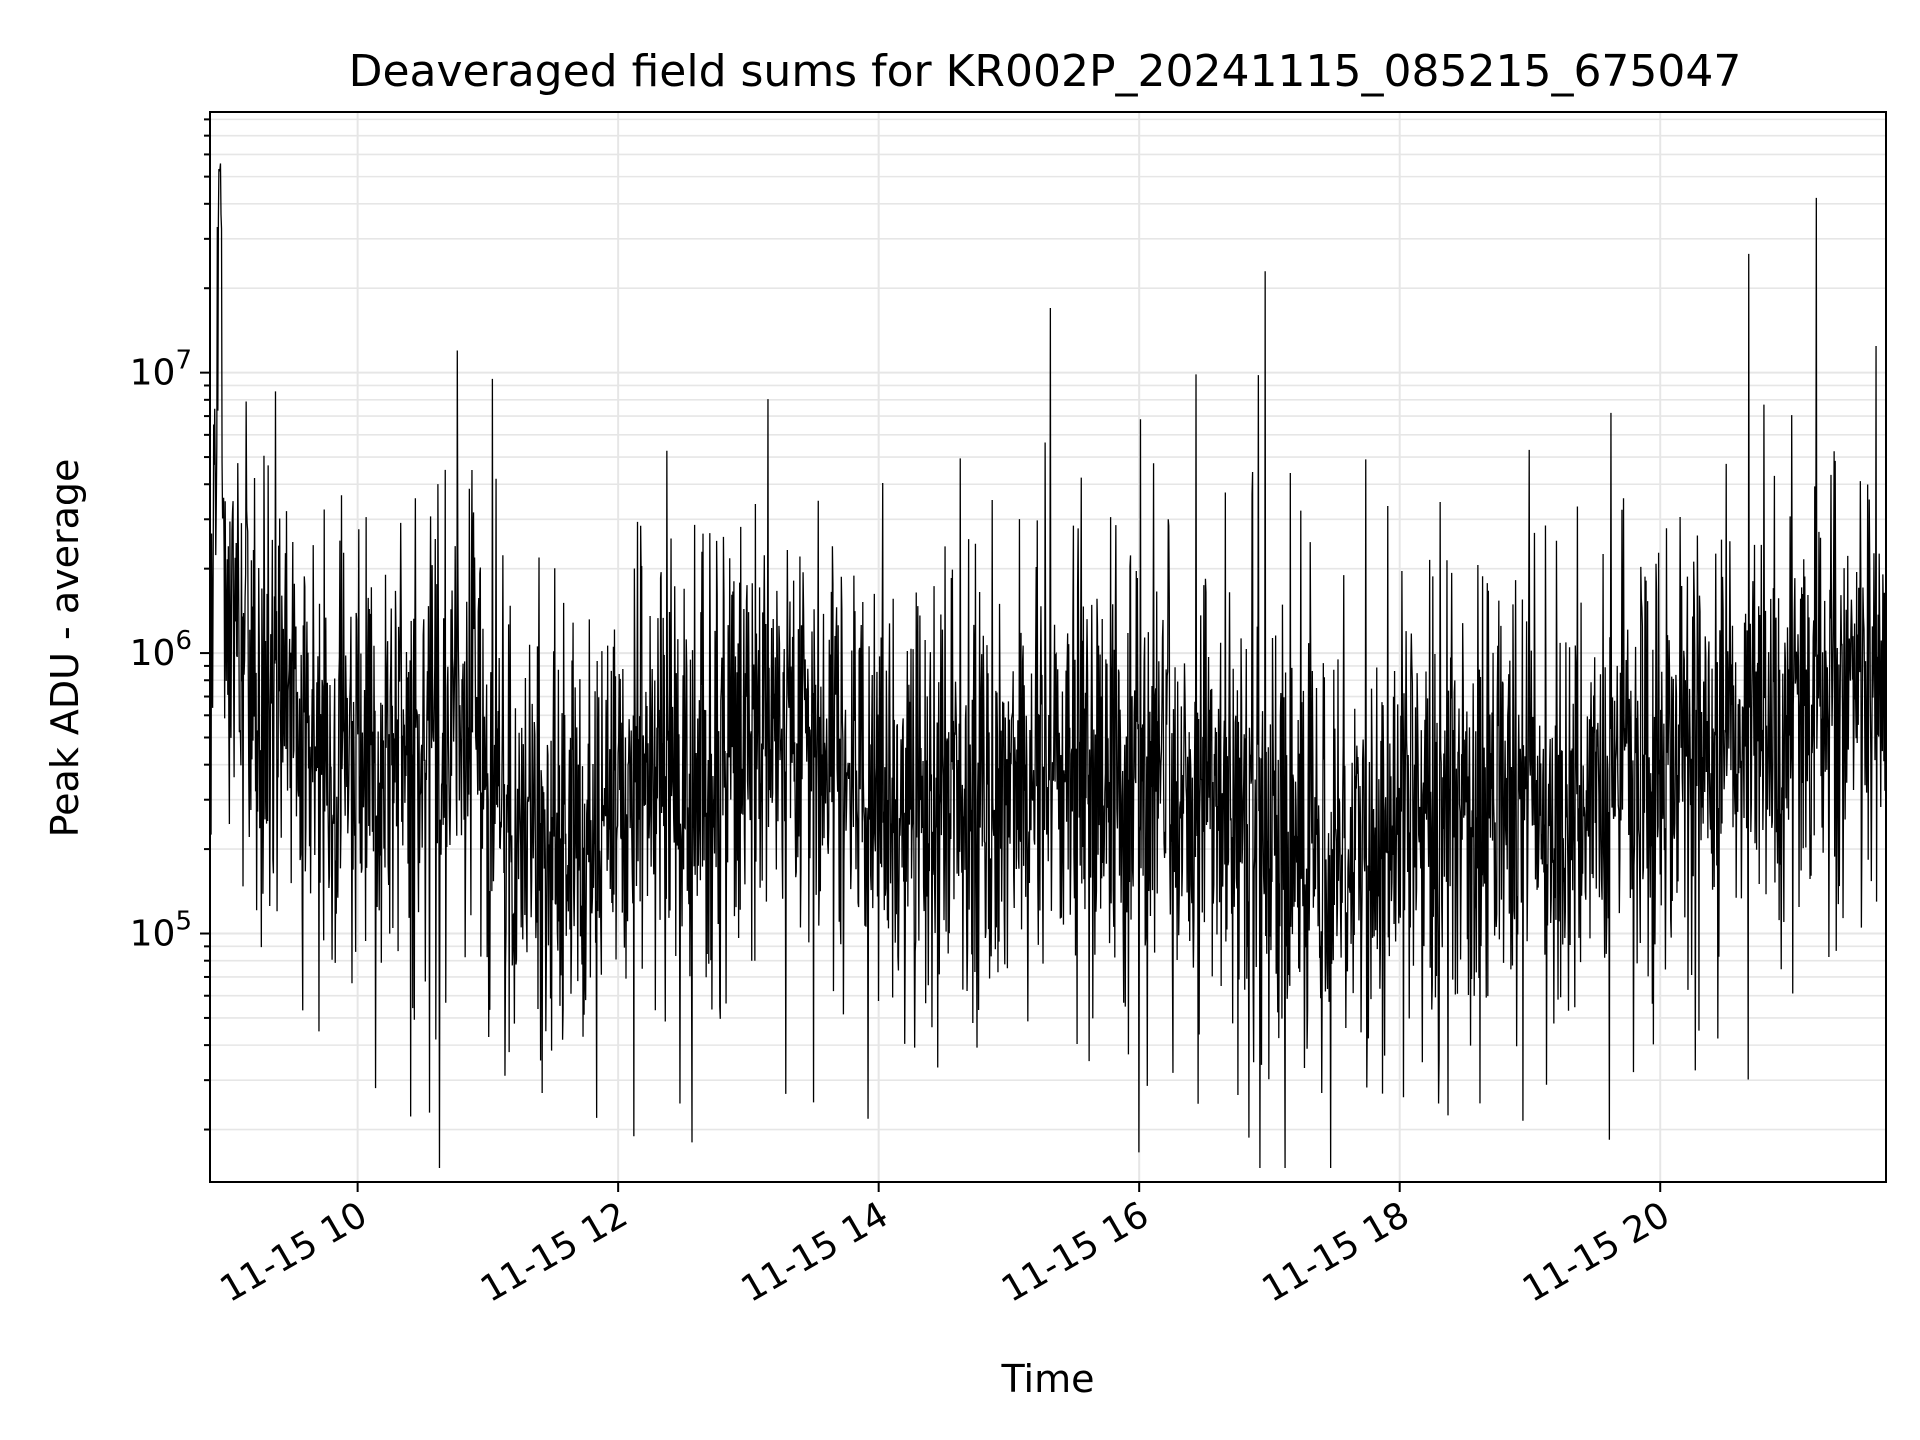 Image resolution: width=1920 pixels, height=1440 pixels. Describe the element at coordinates (170, 624) in the screenshot. I see `y-axis: 10⁵ 10⁶ 10⁷` at that location.